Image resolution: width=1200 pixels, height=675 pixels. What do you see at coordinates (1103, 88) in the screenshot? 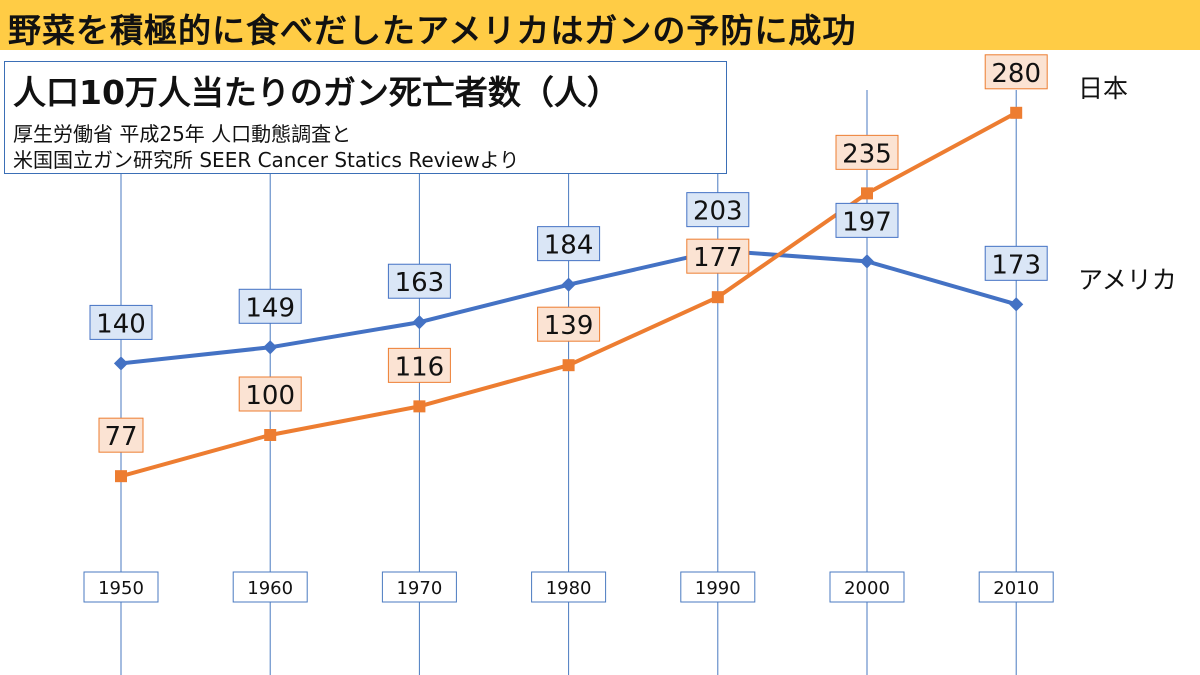
I see `series-name-japan: 日本` at bounding box center [1103, 88].